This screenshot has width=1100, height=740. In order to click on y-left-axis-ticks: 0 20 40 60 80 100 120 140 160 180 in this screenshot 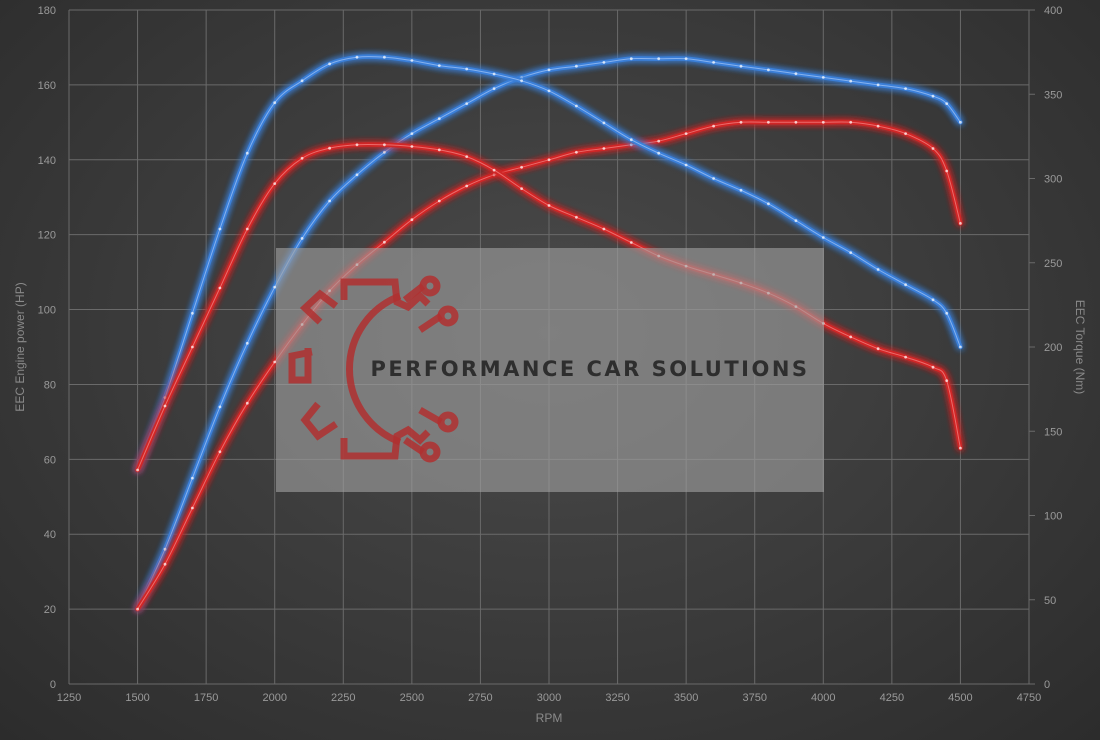, I will do `click(47, 348)`.